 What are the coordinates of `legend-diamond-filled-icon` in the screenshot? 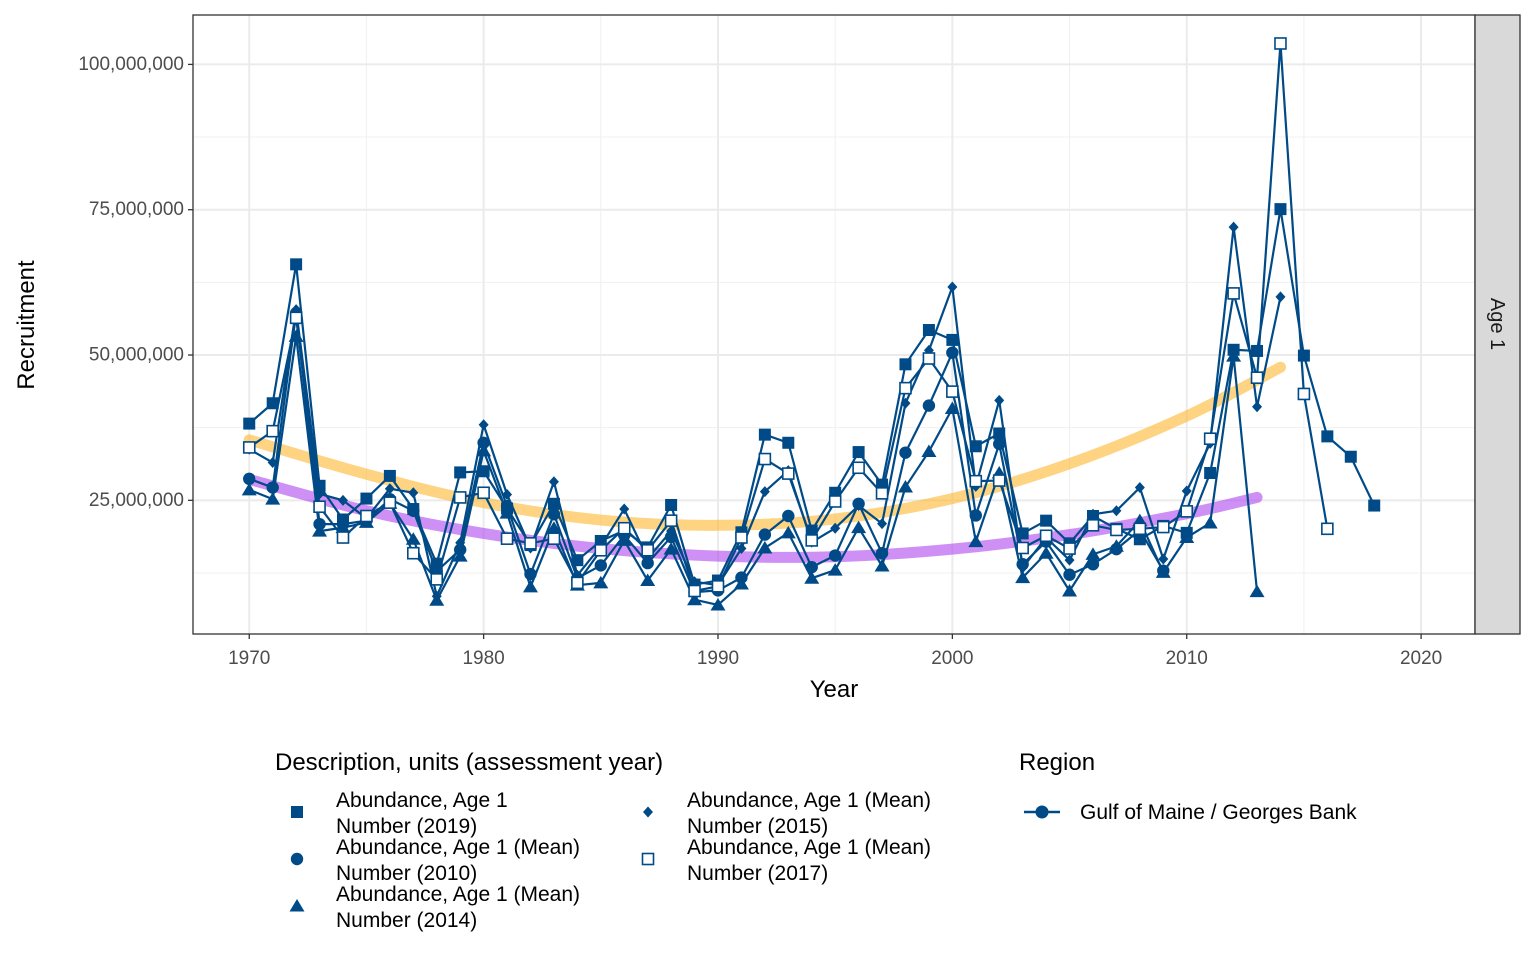 It's located at (648, 812).